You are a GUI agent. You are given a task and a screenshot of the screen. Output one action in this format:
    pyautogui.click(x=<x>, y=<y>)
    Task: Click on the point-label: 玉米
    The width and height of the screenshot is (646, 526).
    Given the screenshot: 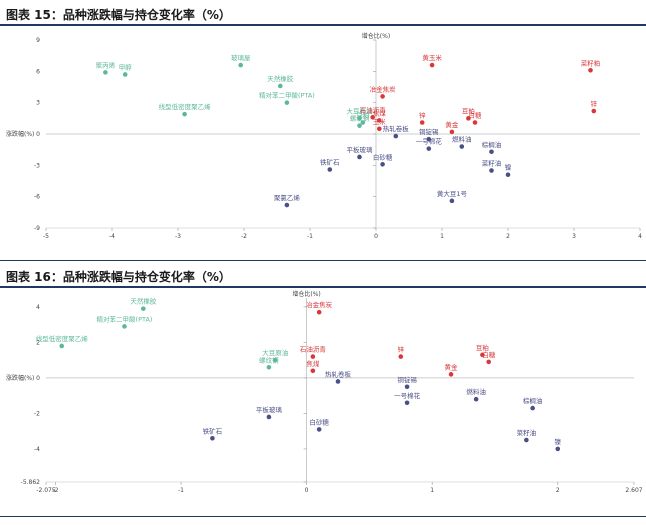 What is the action you would take?
    pyautogui.click(x=380, y=121)
    